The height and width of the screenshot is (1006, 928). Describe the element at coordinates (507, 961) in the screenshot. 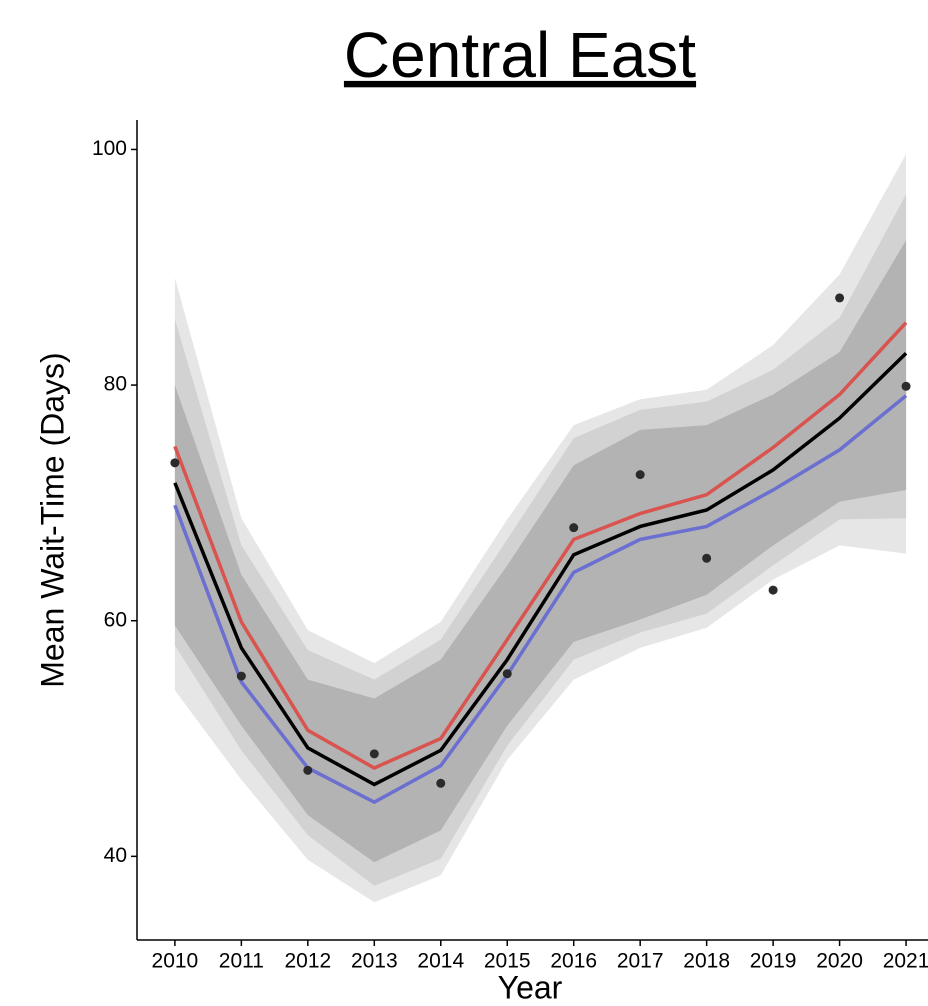

I see `x-tick-label: 2015` at that location.